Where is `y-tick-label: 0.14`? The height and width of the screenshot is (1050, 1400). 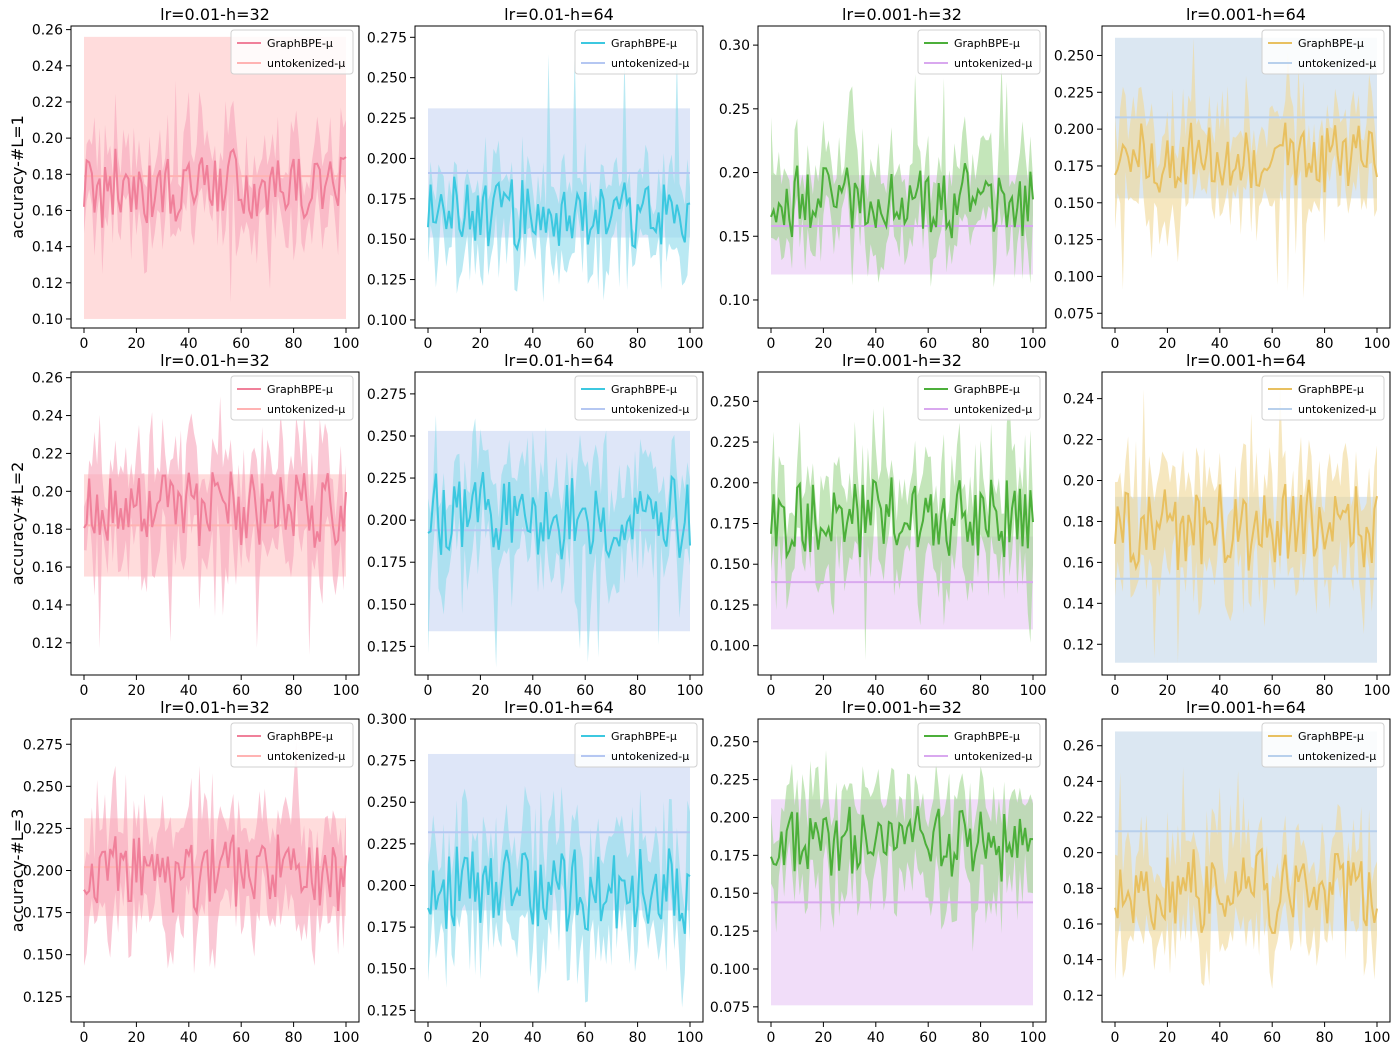
y-tick-label: 0.14 is located at coordinates (1078, 604).